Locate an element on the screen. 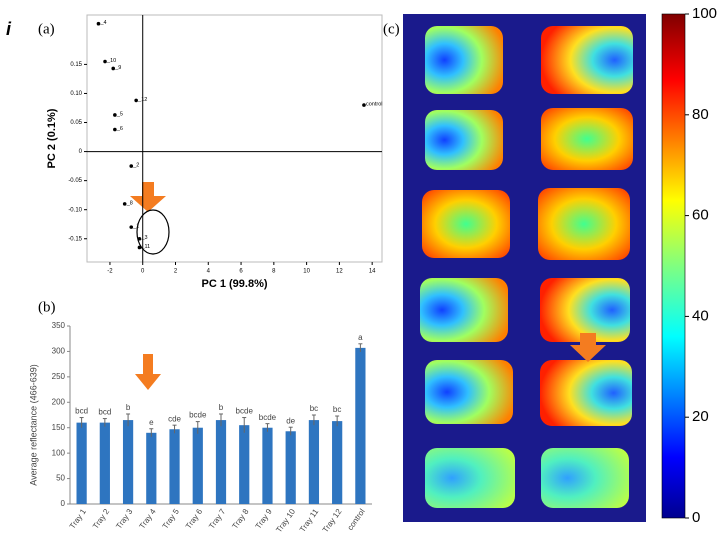 The image size is (728, 548). y-tick-label: 50 is located at coordinates (60, 478).